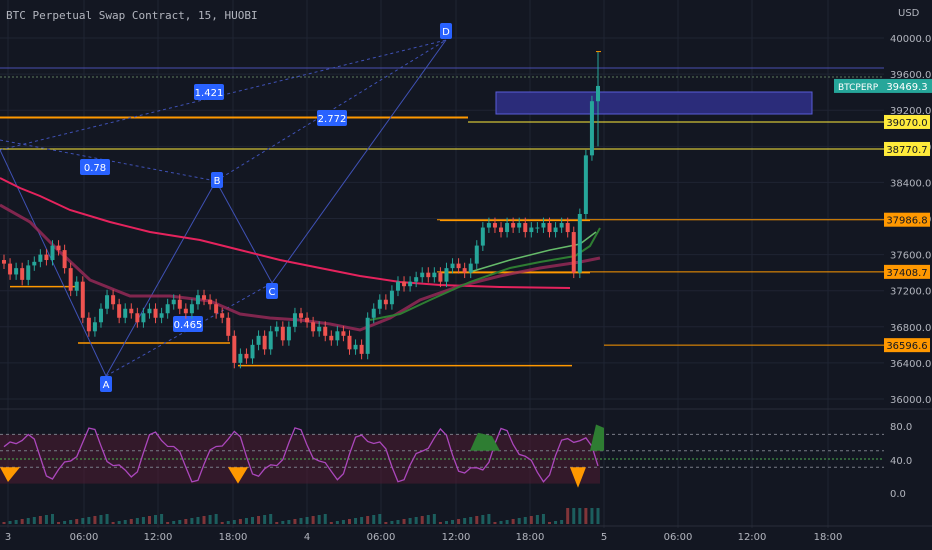  I want to click on time-tick-label: 06:00, so click(678, 537).